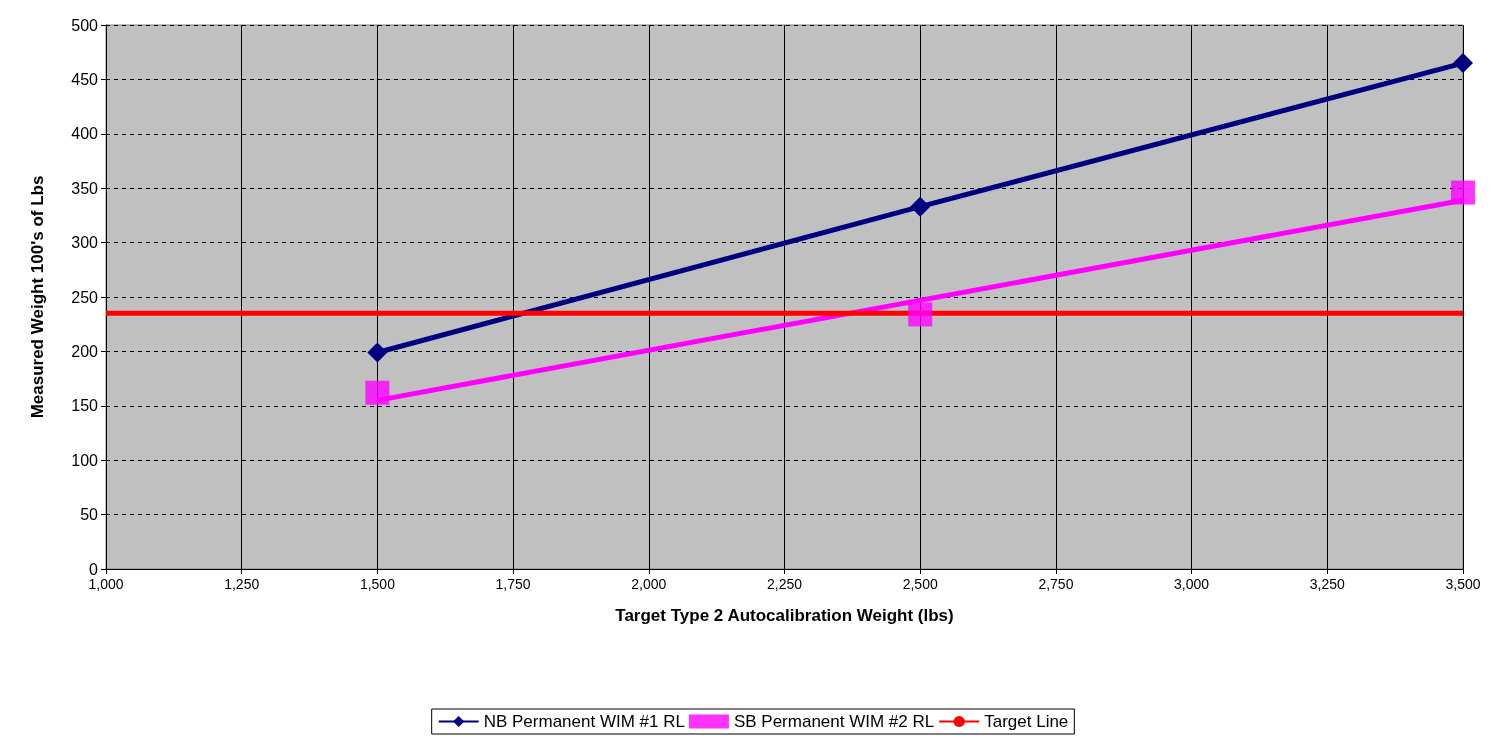 This screenshot has width=1508, height=754. What do you see at coordinates (85, 297) in the screenshot?
I see `y-tick-label: 250` at bounding box center [85, 297].